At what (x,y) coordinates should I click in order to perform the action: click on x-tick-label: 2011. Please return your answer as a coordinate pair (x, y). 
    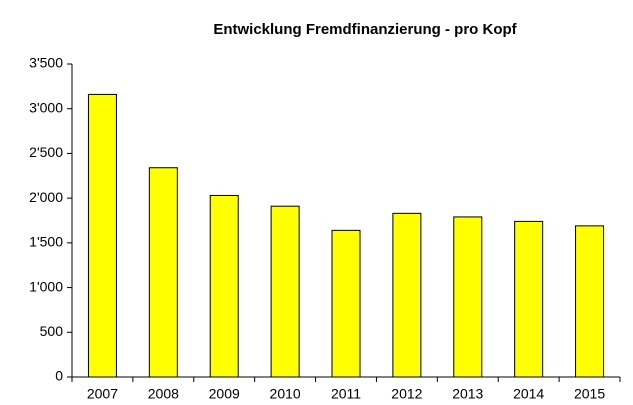
    Looking at the image, I should click on (346, 394).